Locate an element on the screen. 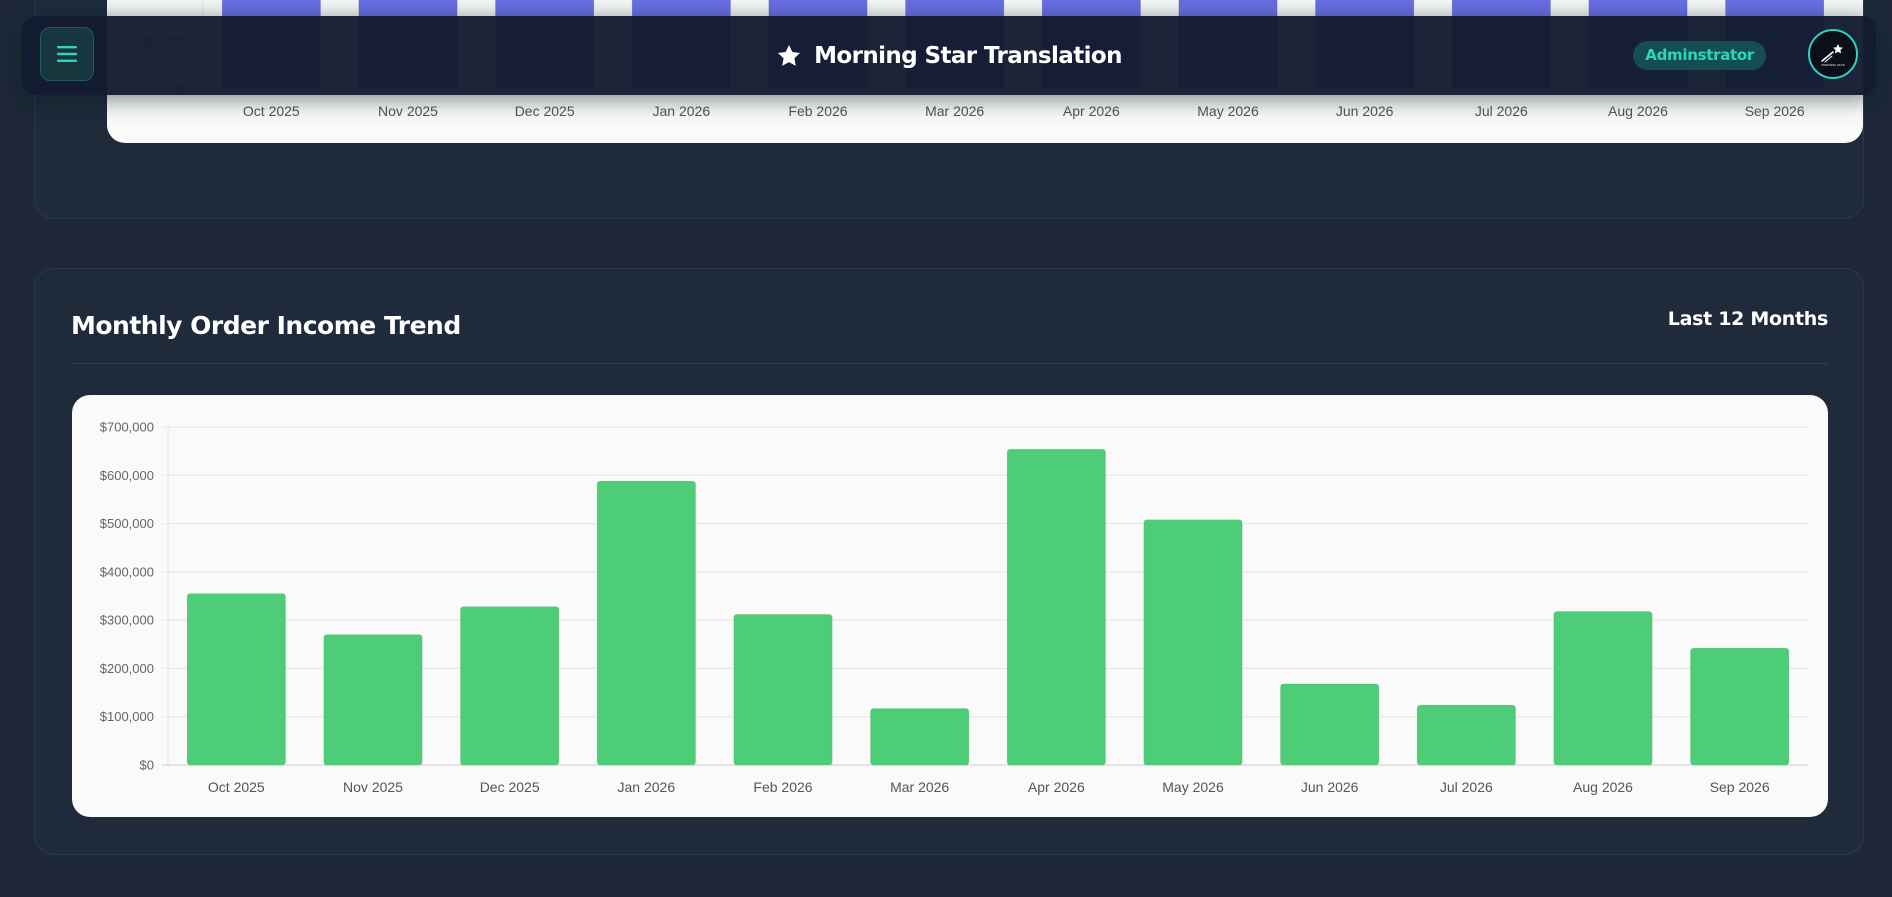 Image resolution: width=1892 pixels, height=897 pixels. role-badge: Adminstrator is located at coordinates (1699, 55).